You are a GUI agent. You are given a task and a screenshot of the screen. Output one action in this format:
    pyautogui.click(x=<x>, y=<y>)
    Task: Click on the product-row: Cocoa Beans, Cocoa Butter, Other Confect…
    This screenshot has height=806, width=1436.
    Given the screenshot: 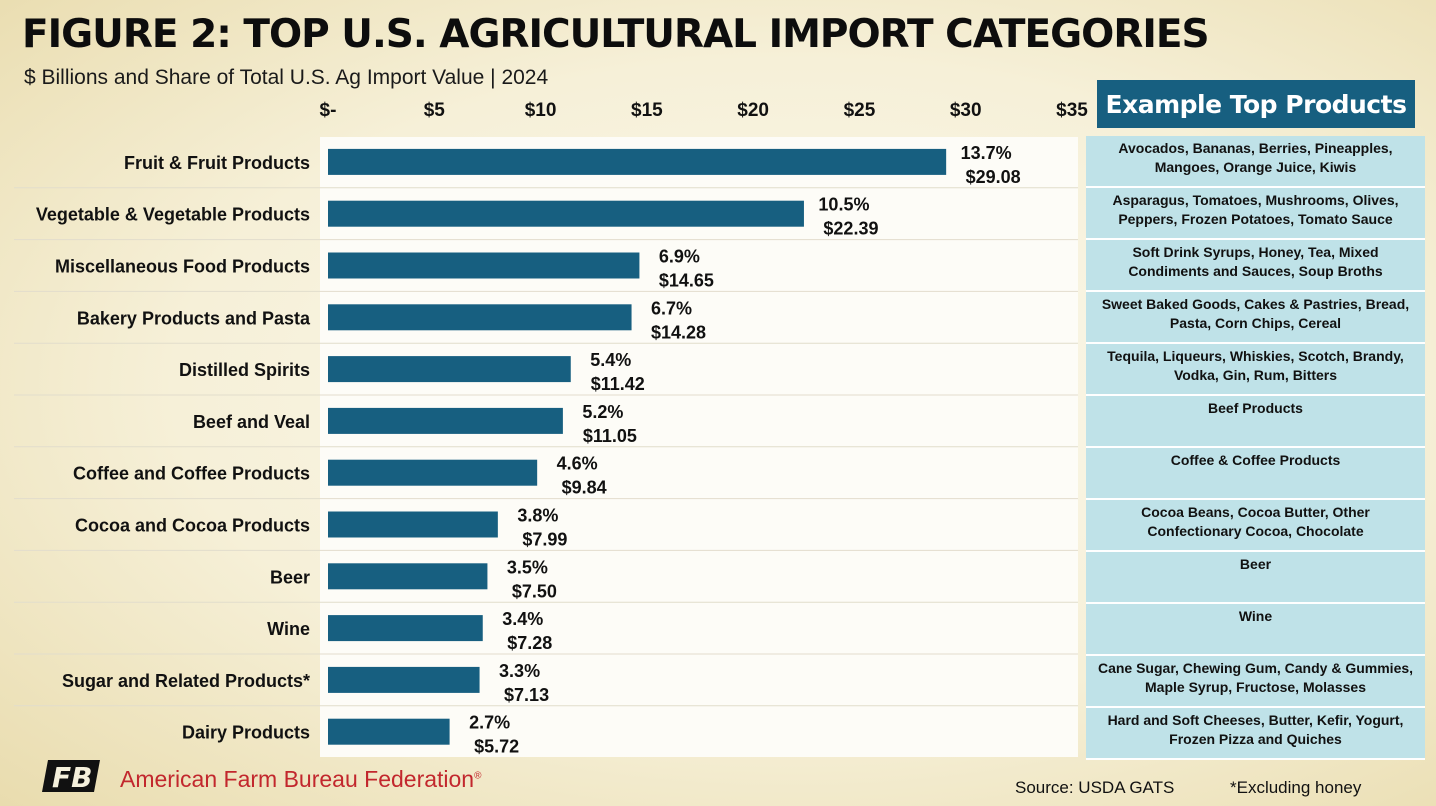 What is the action you would take?
    pyautogui.click(x=1255, y=526)
    